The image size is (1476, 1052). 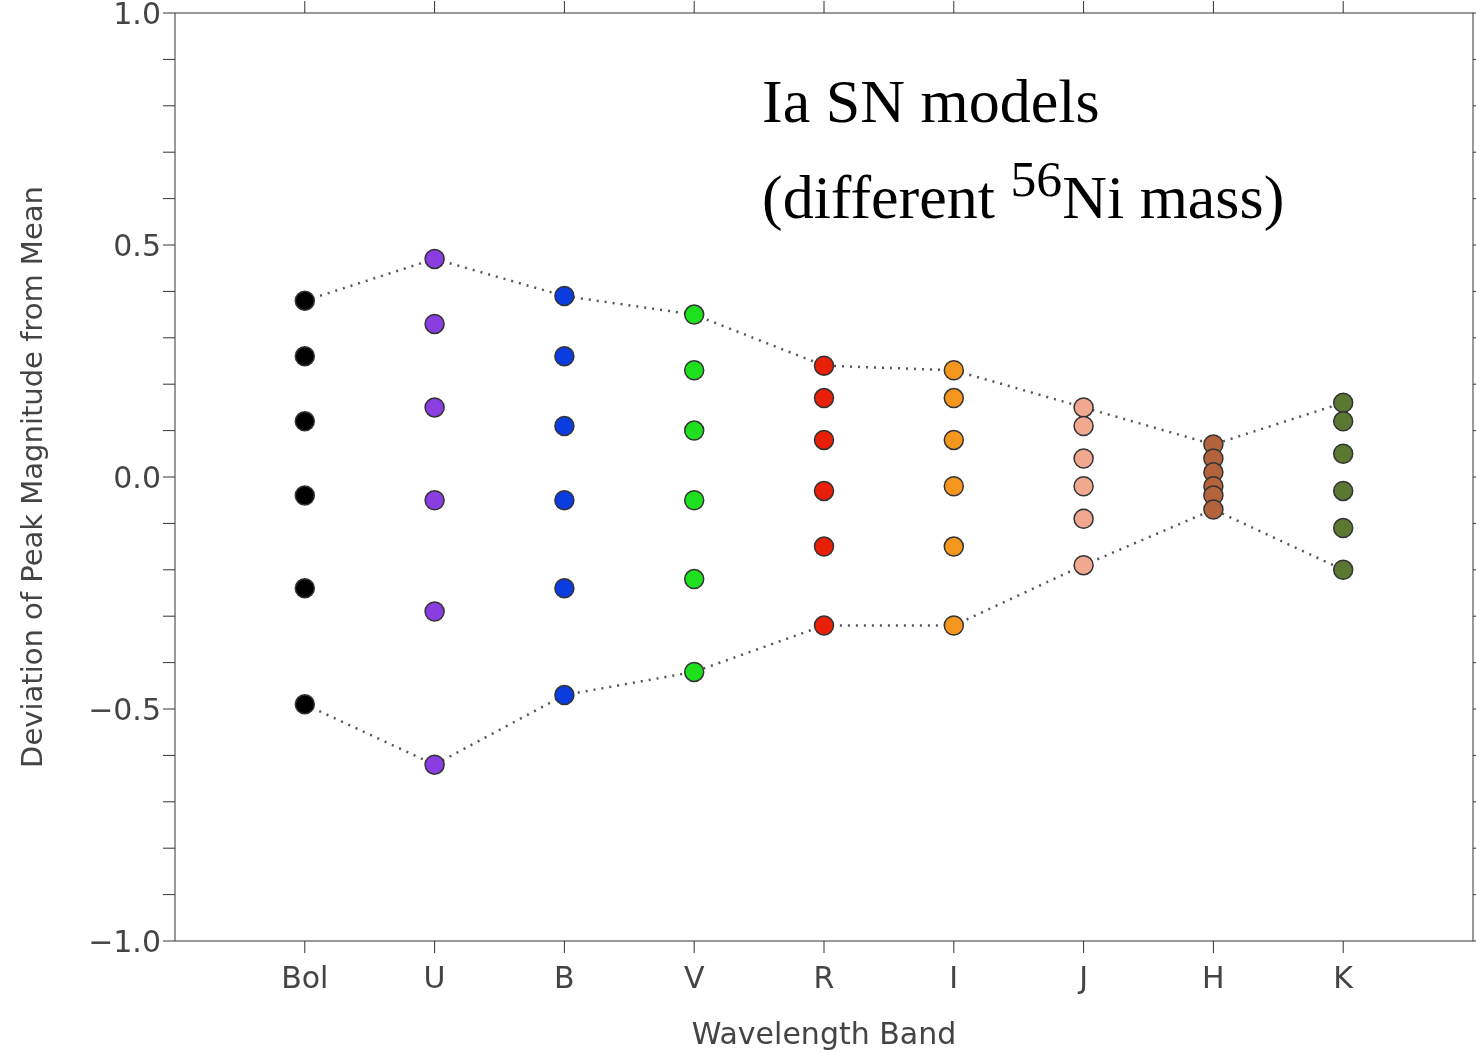 What do you see at coordinates (124, 941) in the screenshot?
I see `y-tick-label: −1.0` at bounding box center [124, 941].